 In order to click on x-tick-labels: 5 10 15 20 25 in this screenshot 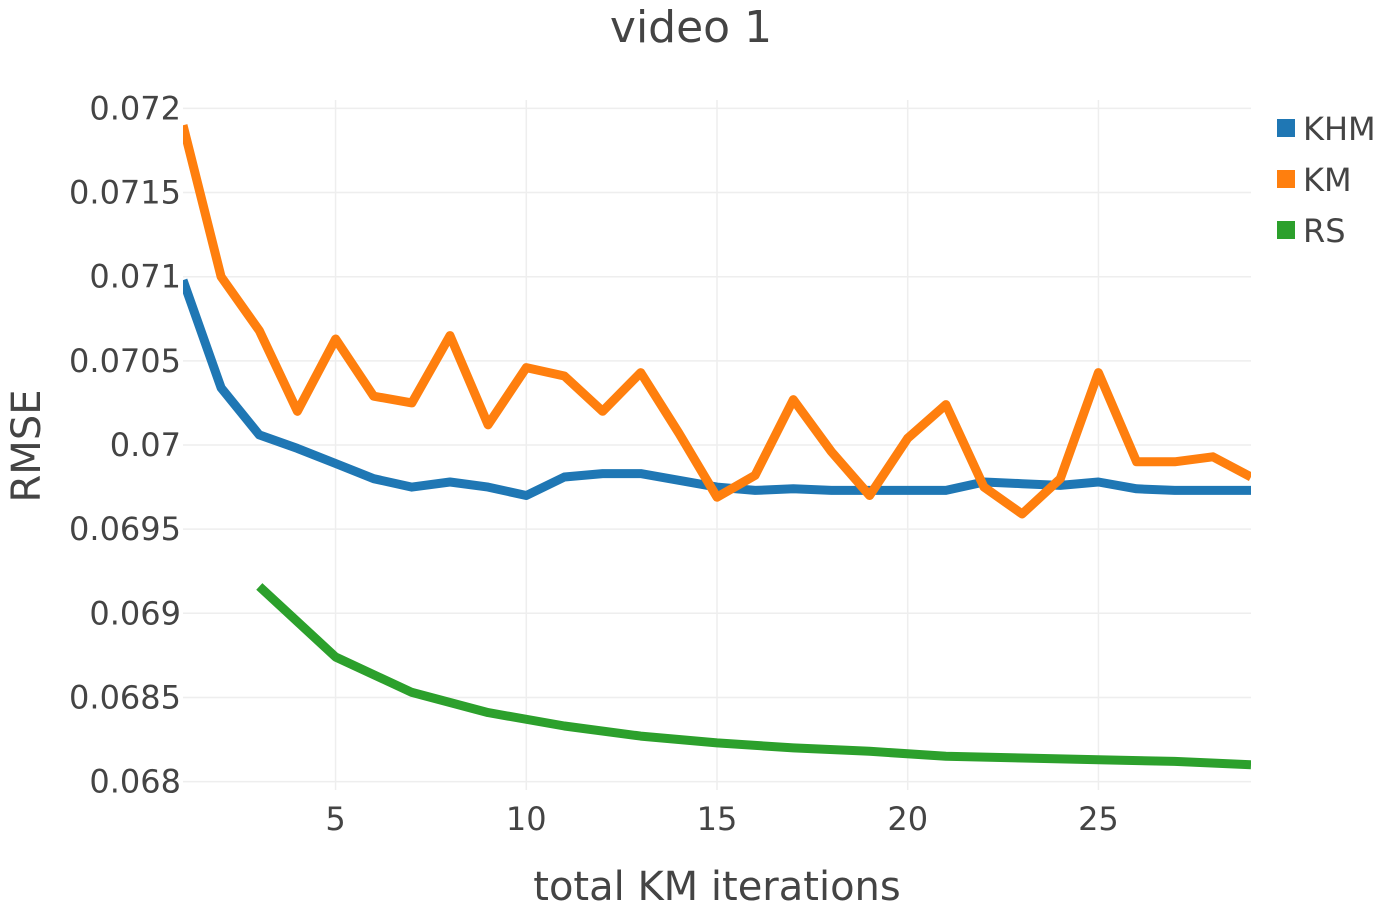, I will do `click(721, 819)`.